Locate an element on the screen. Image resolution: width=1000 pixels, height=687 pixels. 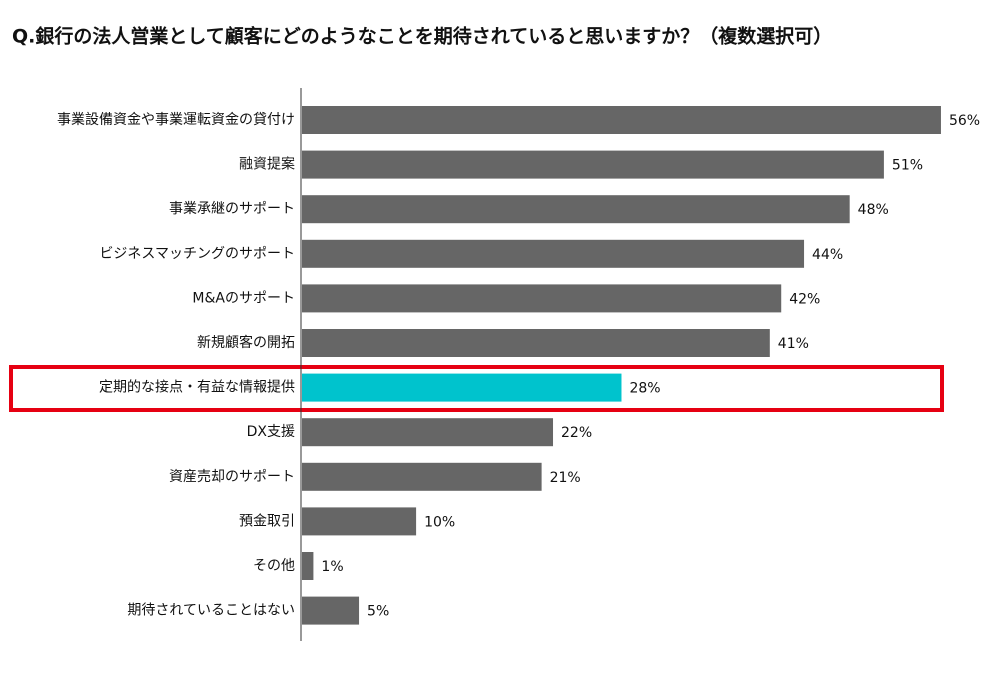
value-label: 5% is located at coordinates (378, 612).